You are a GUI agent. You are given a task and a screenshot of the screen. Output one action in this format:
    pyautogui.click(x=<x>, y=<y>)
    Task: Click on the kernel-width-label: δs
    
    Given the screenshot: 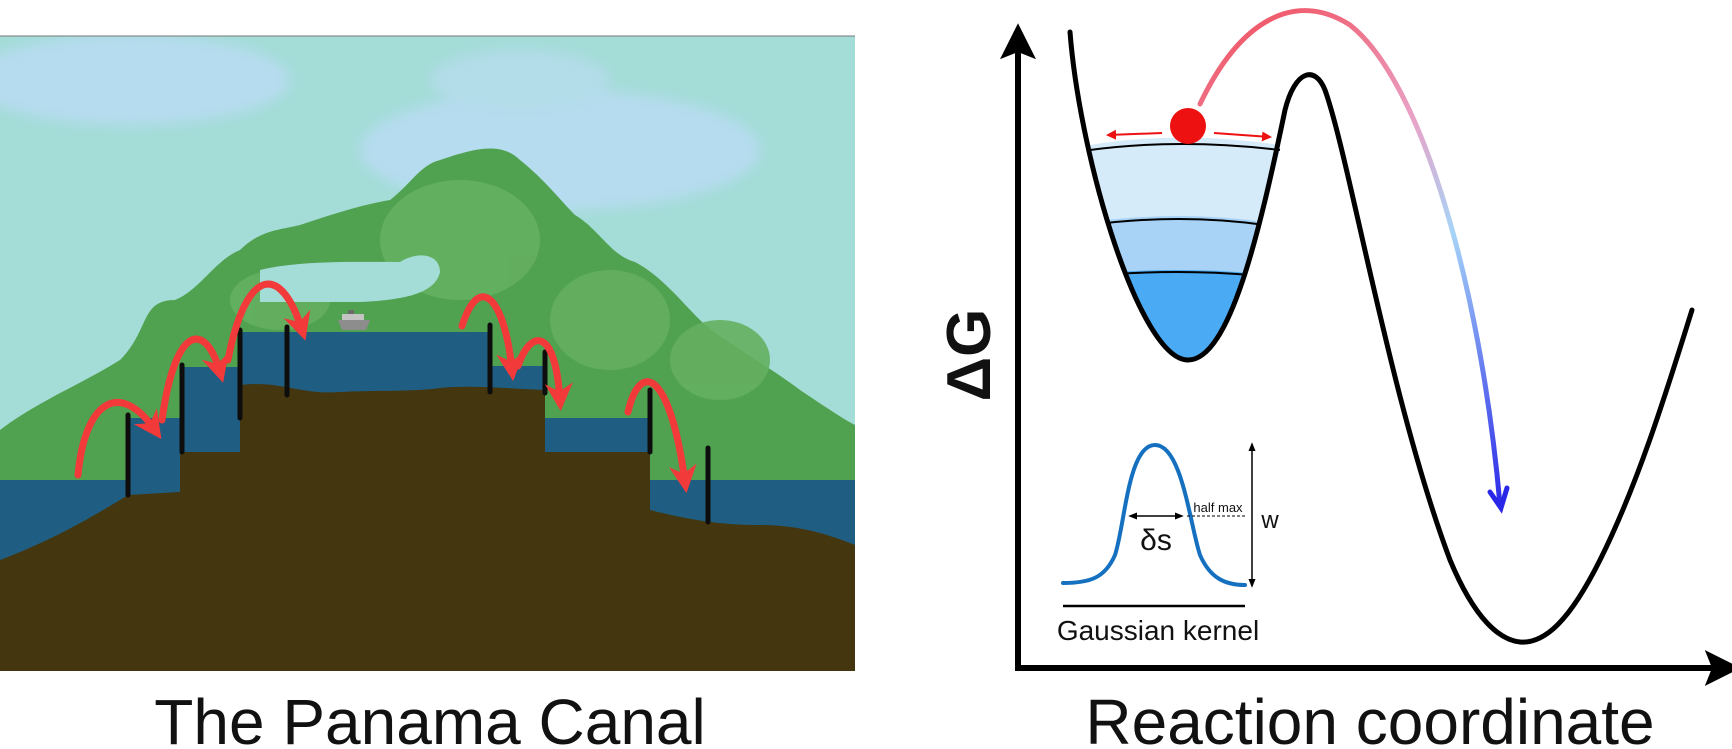 What is the action you would take?
    pyautogui.click(x=1156, y=540)
    